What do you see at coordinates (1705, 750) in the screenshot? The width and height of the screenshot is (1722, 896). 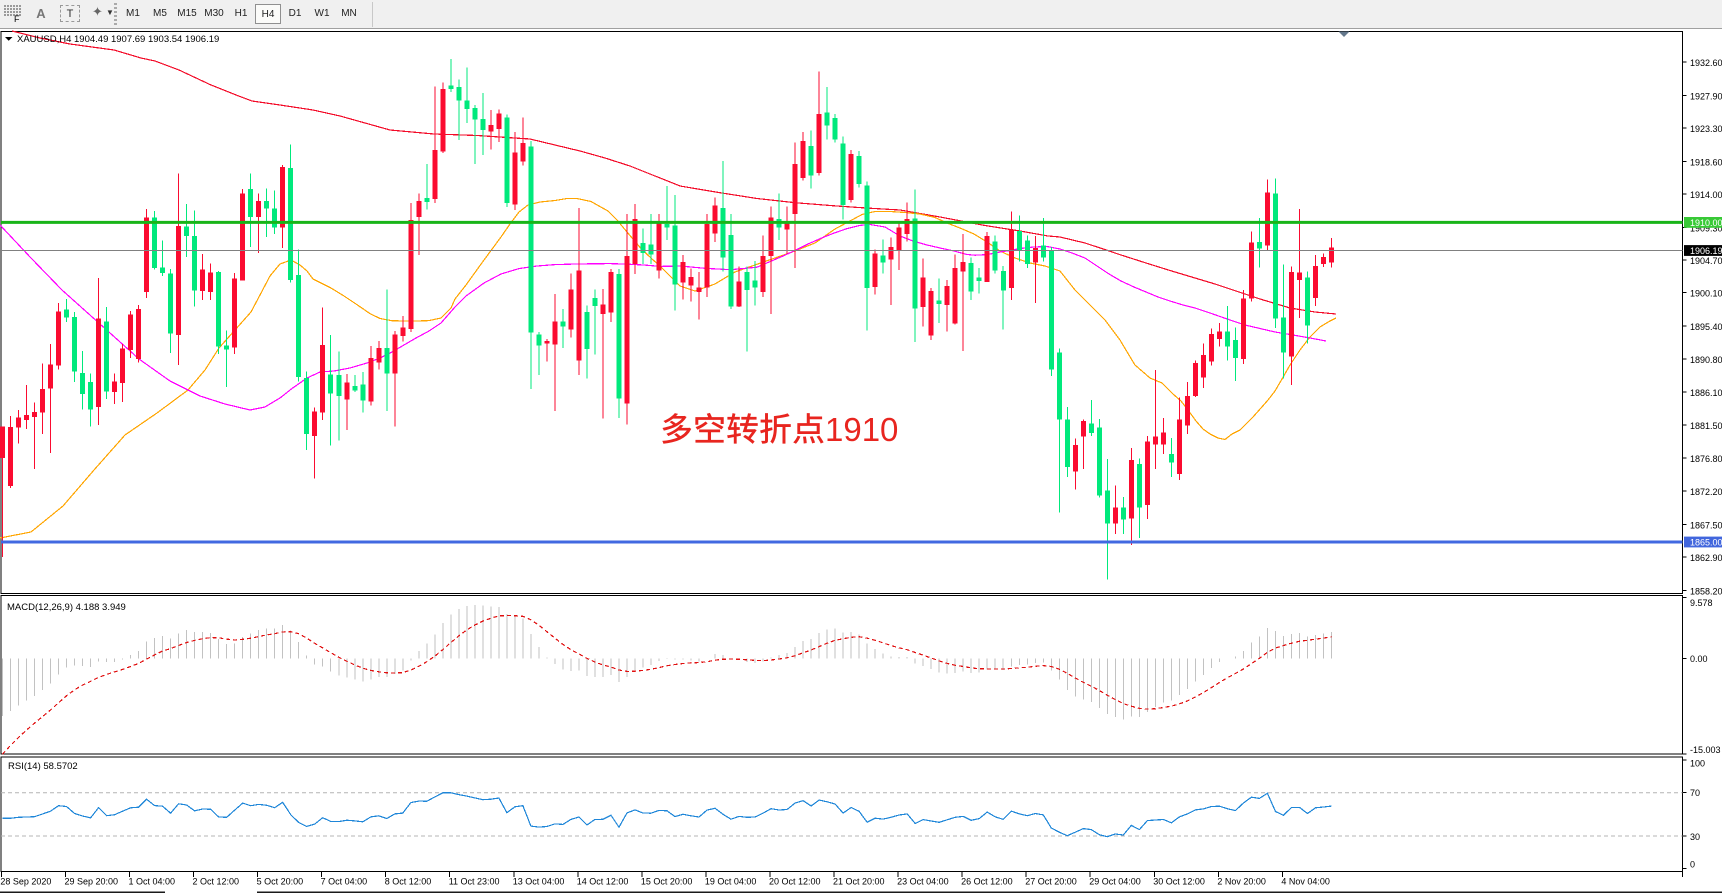 I see `svg-text: -15.003` at bounding box center [1705, 750].